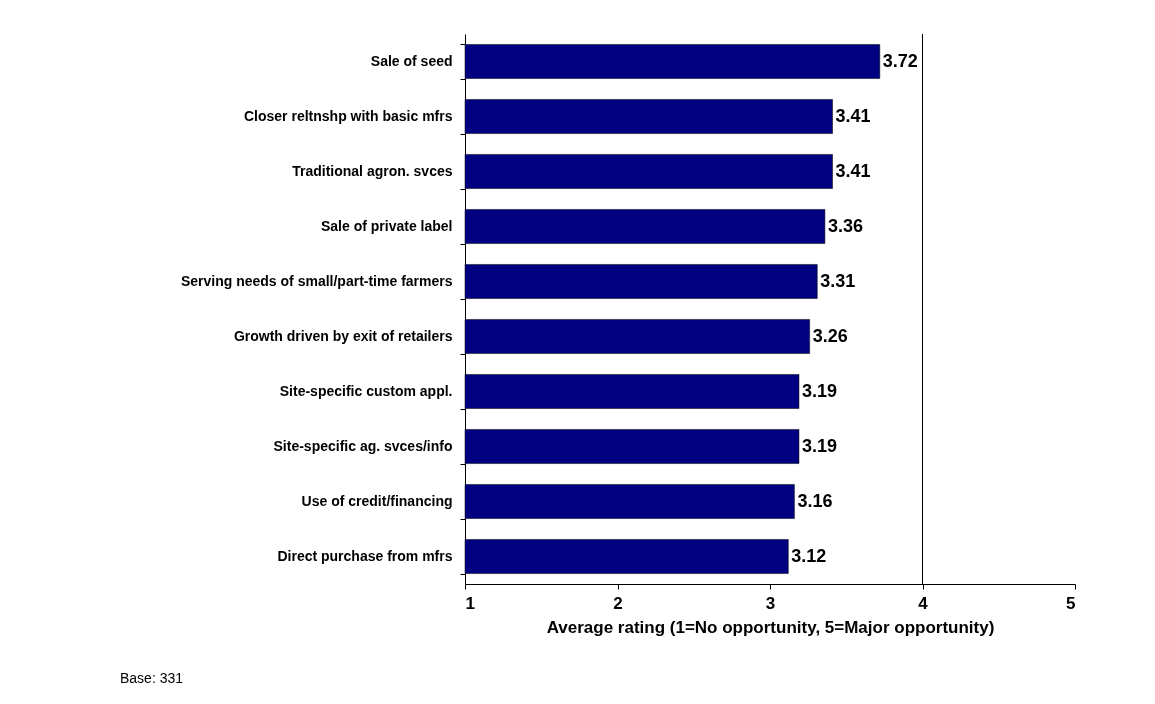 The height and width of the screenshot is (704, 1155). Describe the element at coordinates (618, 603) in the screenshot. I see `x-tick-label: 2` at that location.